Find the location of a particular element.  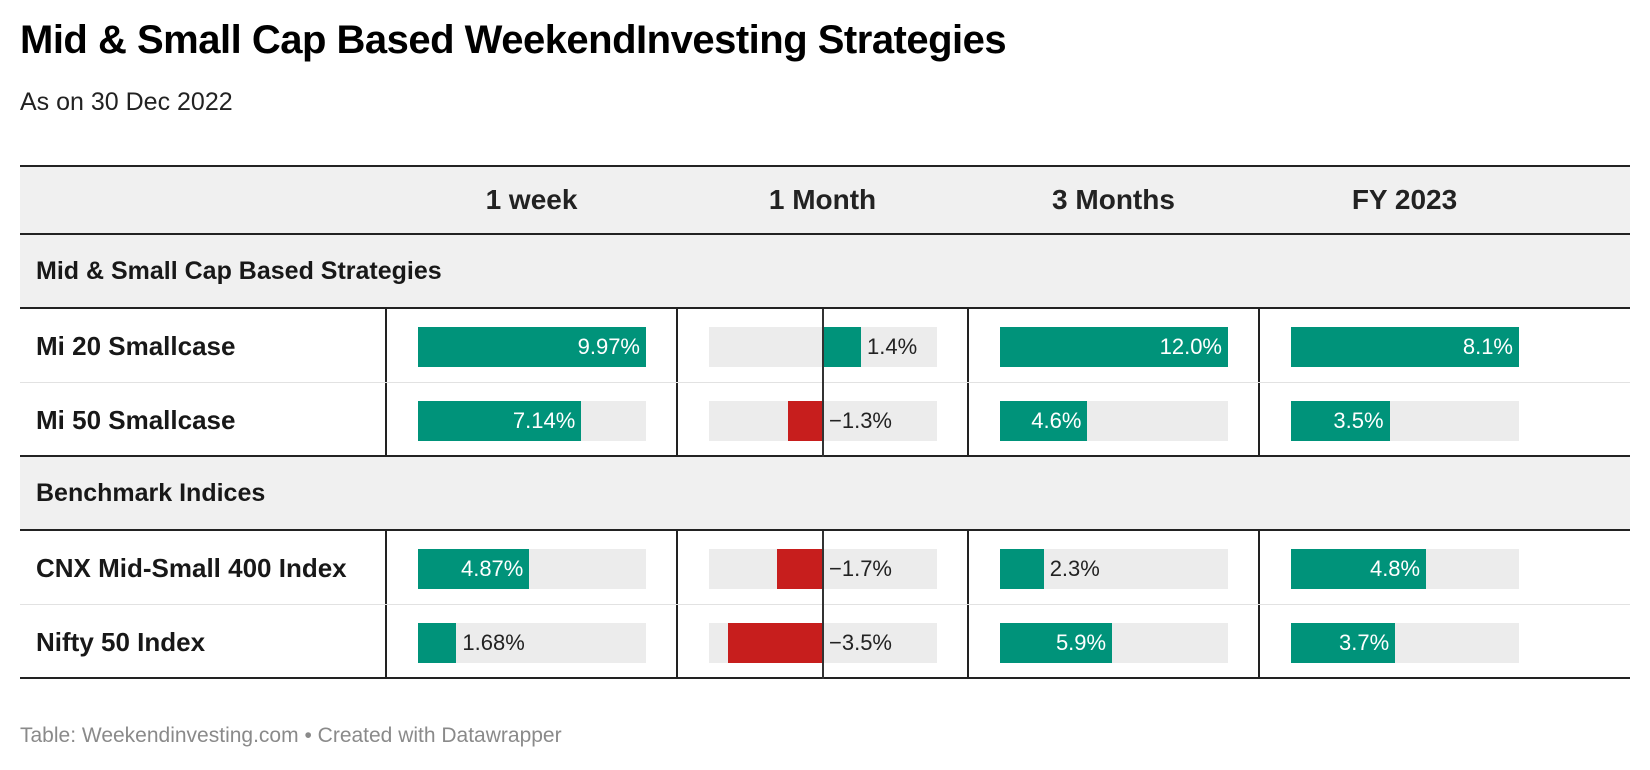

bar-cell: 2.3% is located at coordinates (1113, 568).